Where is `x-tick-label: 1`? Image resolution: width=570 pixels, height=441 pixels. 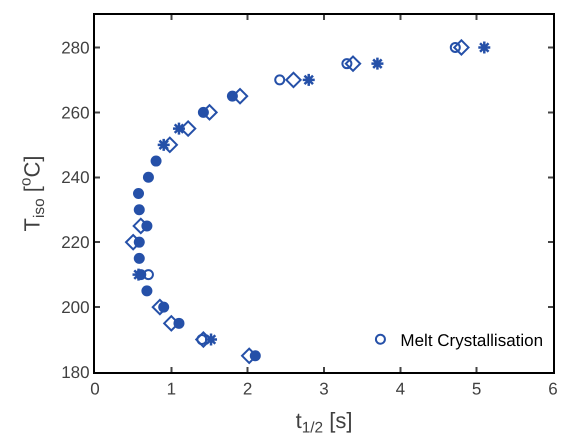 x-tick-label: 1 is located at coordinates (171, 388).